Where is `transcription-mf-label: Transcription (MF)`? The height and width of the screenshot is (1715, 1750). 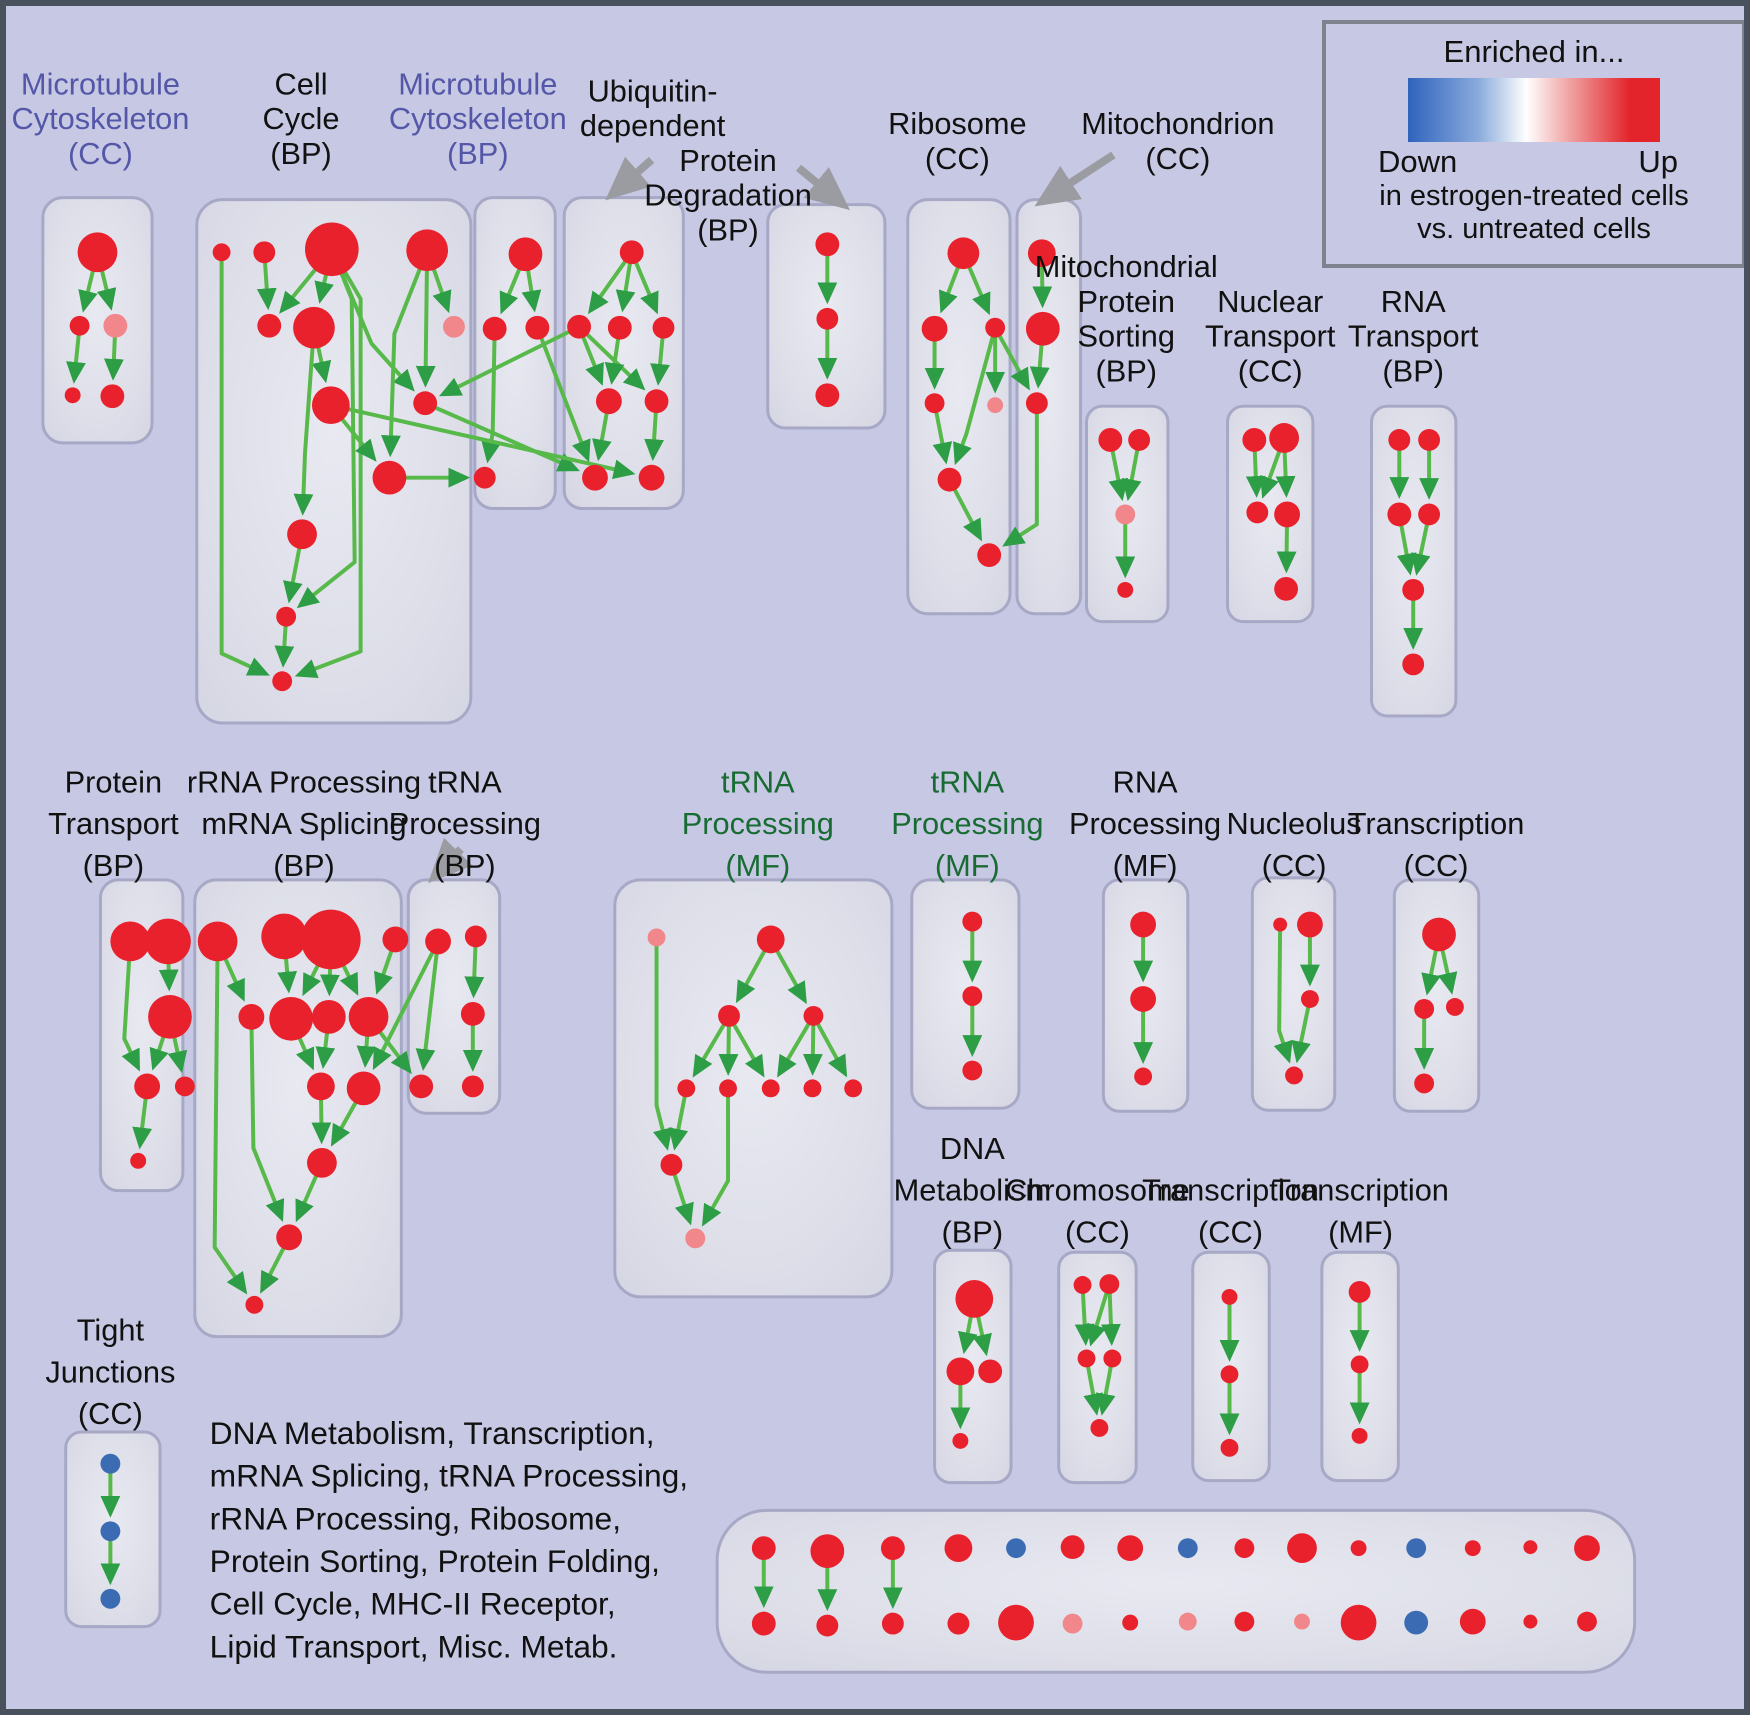
transcription-mf-label: Transcription (MF) is located at coordinates (1360, 1211).